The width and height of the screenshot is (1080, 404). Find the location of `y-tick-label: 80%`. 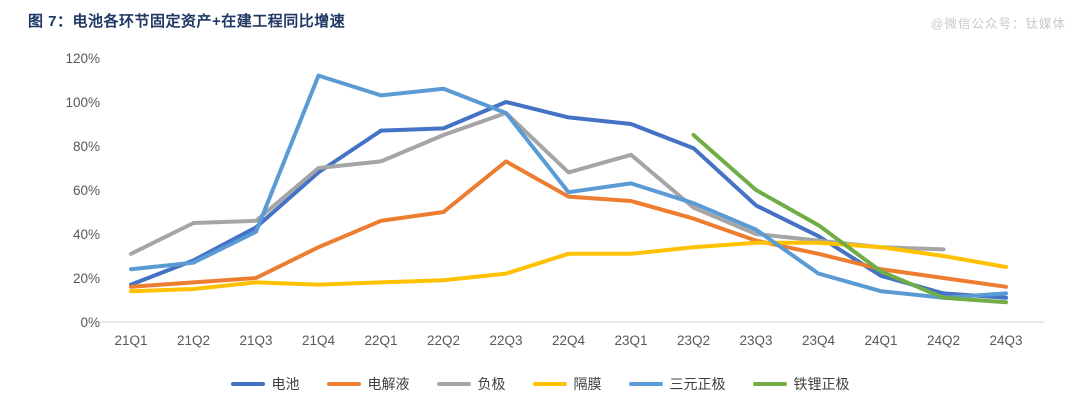

y-tick-label: 80% is located at coordinates (86, 146).